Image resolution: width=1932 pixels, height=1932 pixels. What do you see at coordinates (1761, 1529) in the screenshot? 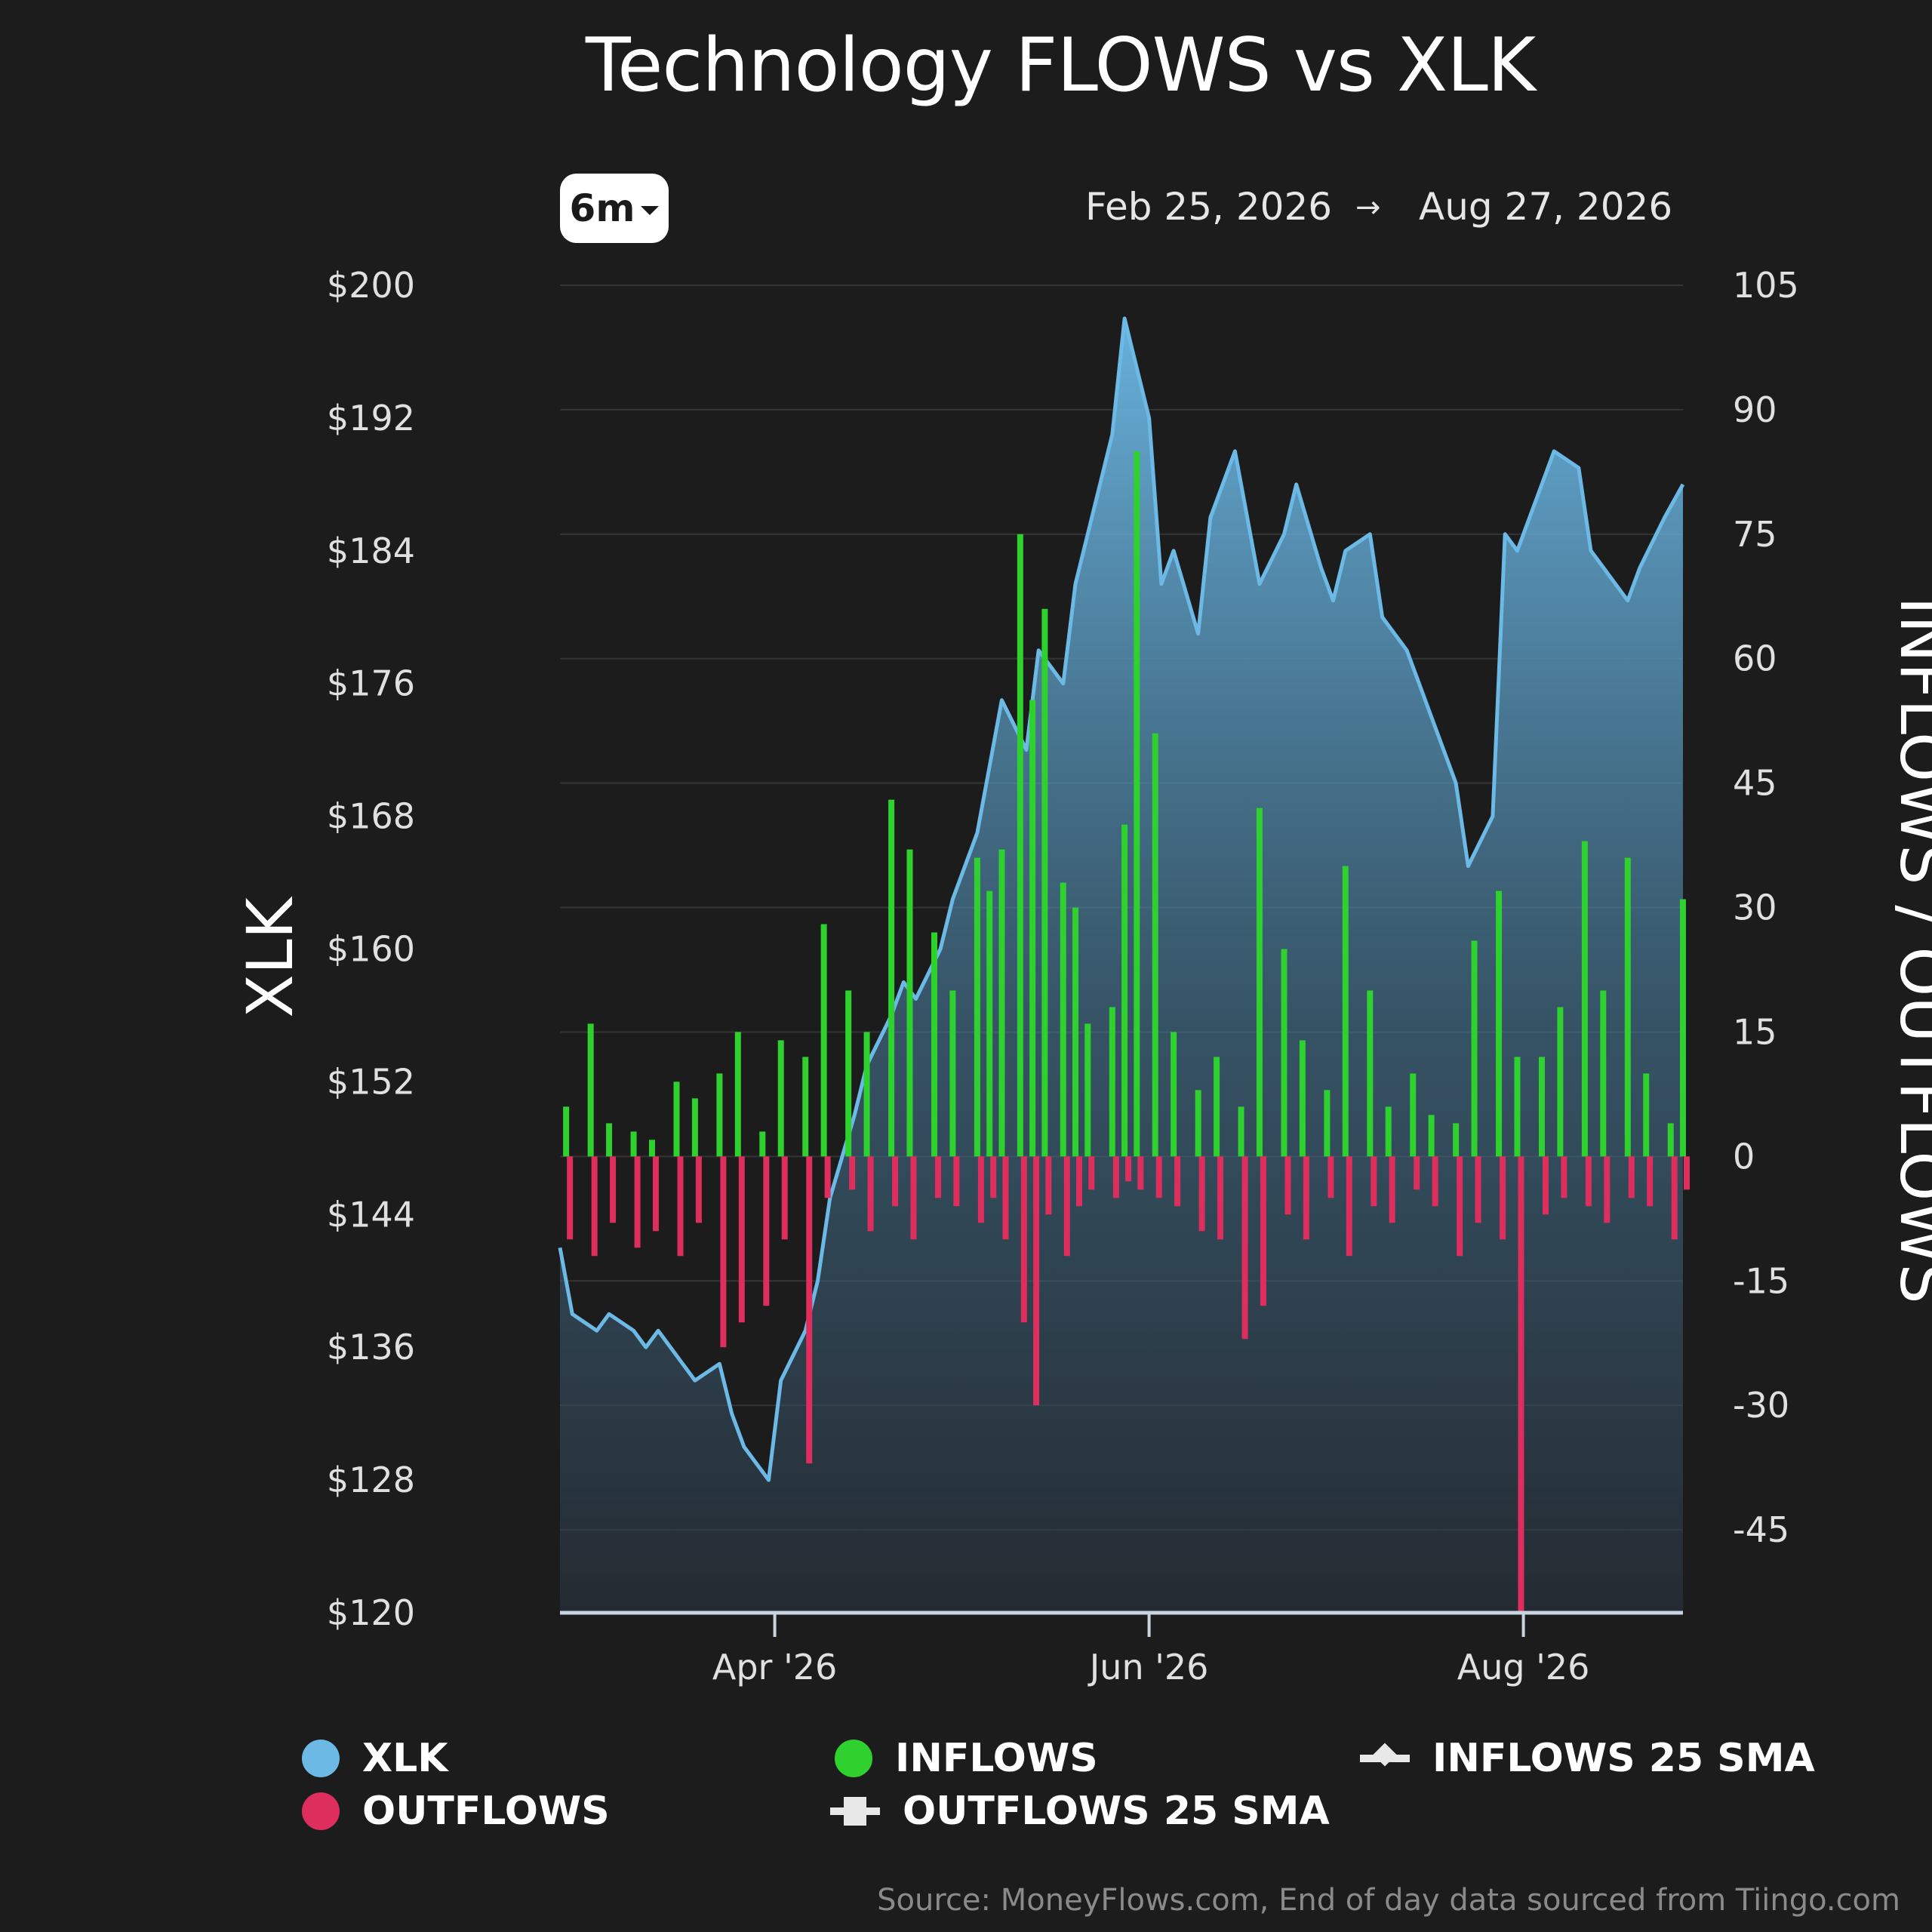
I see `y-right-tick-label: -45` at bounding box center [1761, 1529].